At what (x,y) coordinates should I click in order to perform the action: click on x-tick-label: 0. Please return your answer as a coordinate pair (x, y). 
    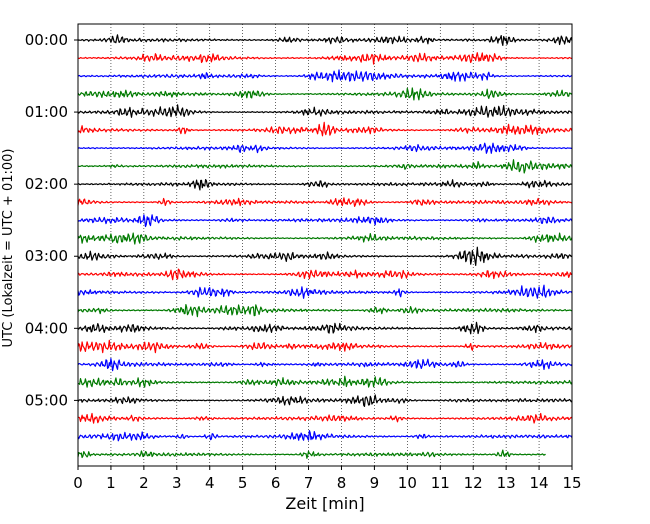
    Looking at the image, I should click on (78, 483).